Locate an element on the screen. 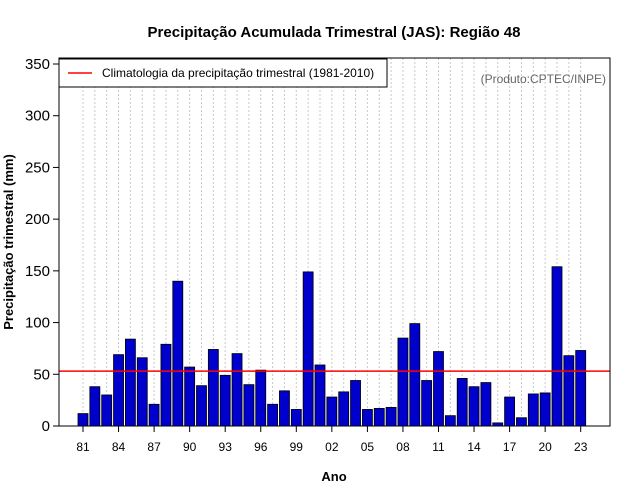  y-tick-label: 100 is located at coordinates (37, 323).